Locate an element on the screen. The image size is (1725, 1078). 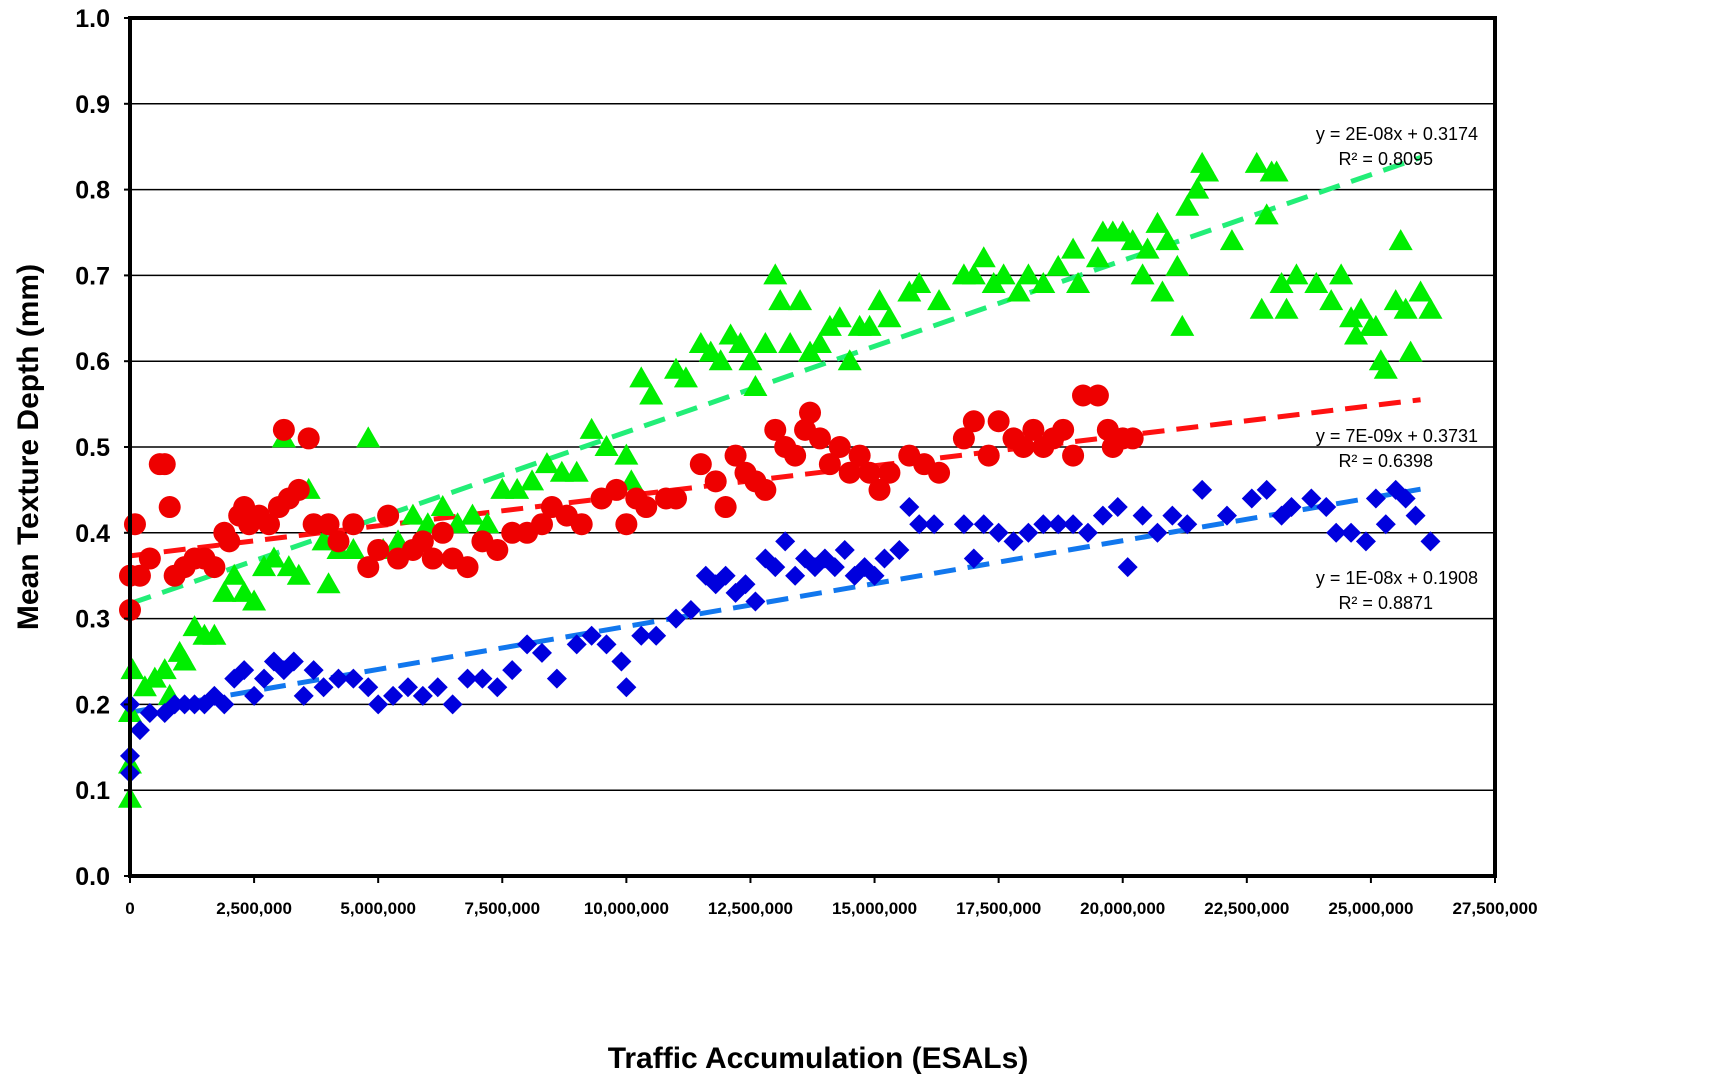
x-tick-label: 12,500,000 is located at coordinates (750, 908).